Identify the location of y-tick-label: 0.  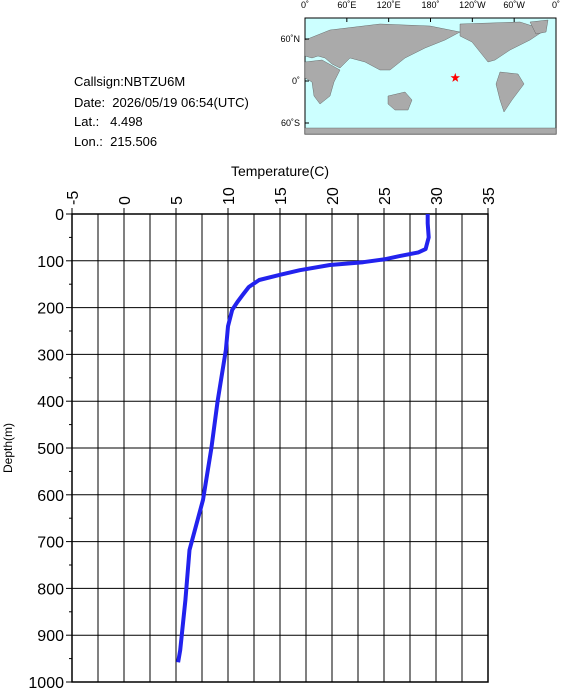
(59, 215).